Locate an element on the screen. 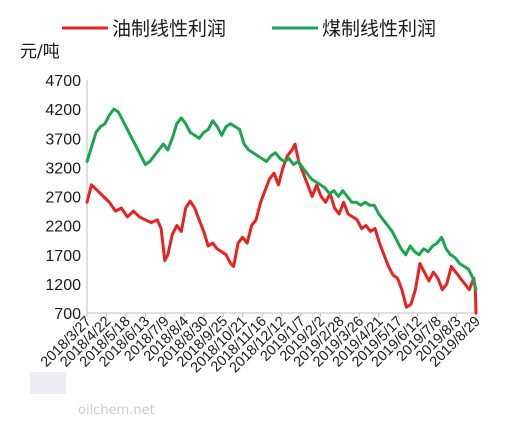  y-tick-label: 2700 is located at coordinates (63, 198).